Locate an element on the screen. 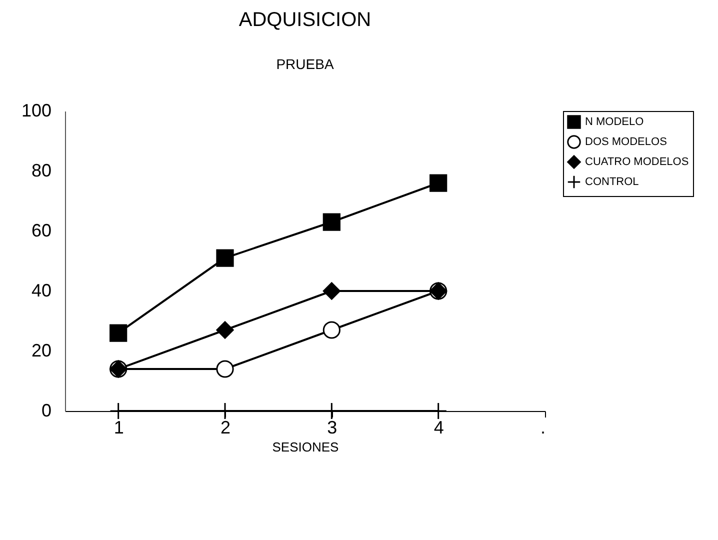  x-tick-label: . is located at coordinates (543, 428).